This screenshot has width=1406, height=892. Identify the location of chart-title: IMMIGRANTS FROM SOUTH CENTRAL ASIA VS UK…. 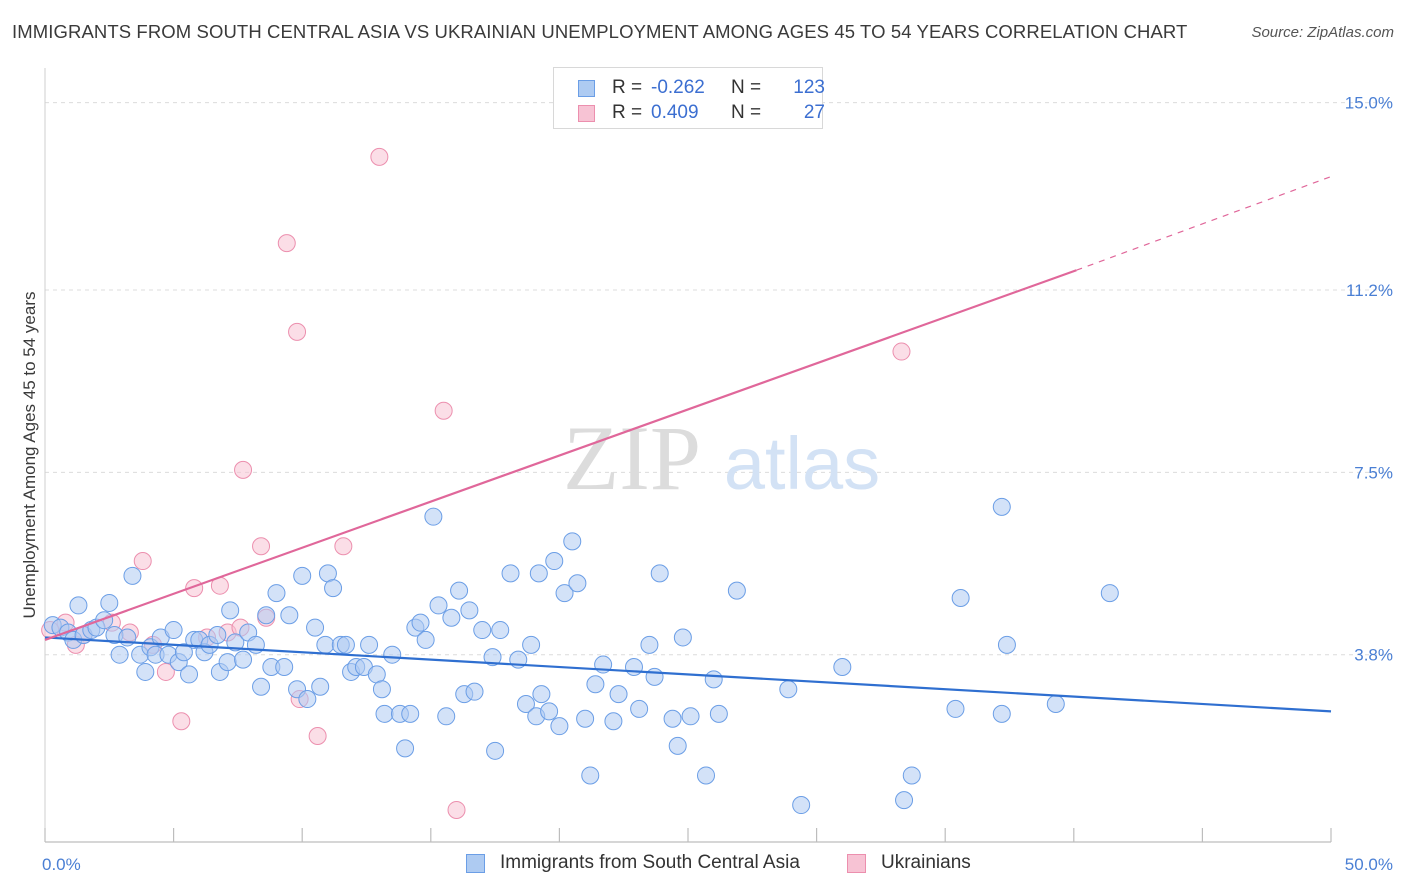
(600, 31).